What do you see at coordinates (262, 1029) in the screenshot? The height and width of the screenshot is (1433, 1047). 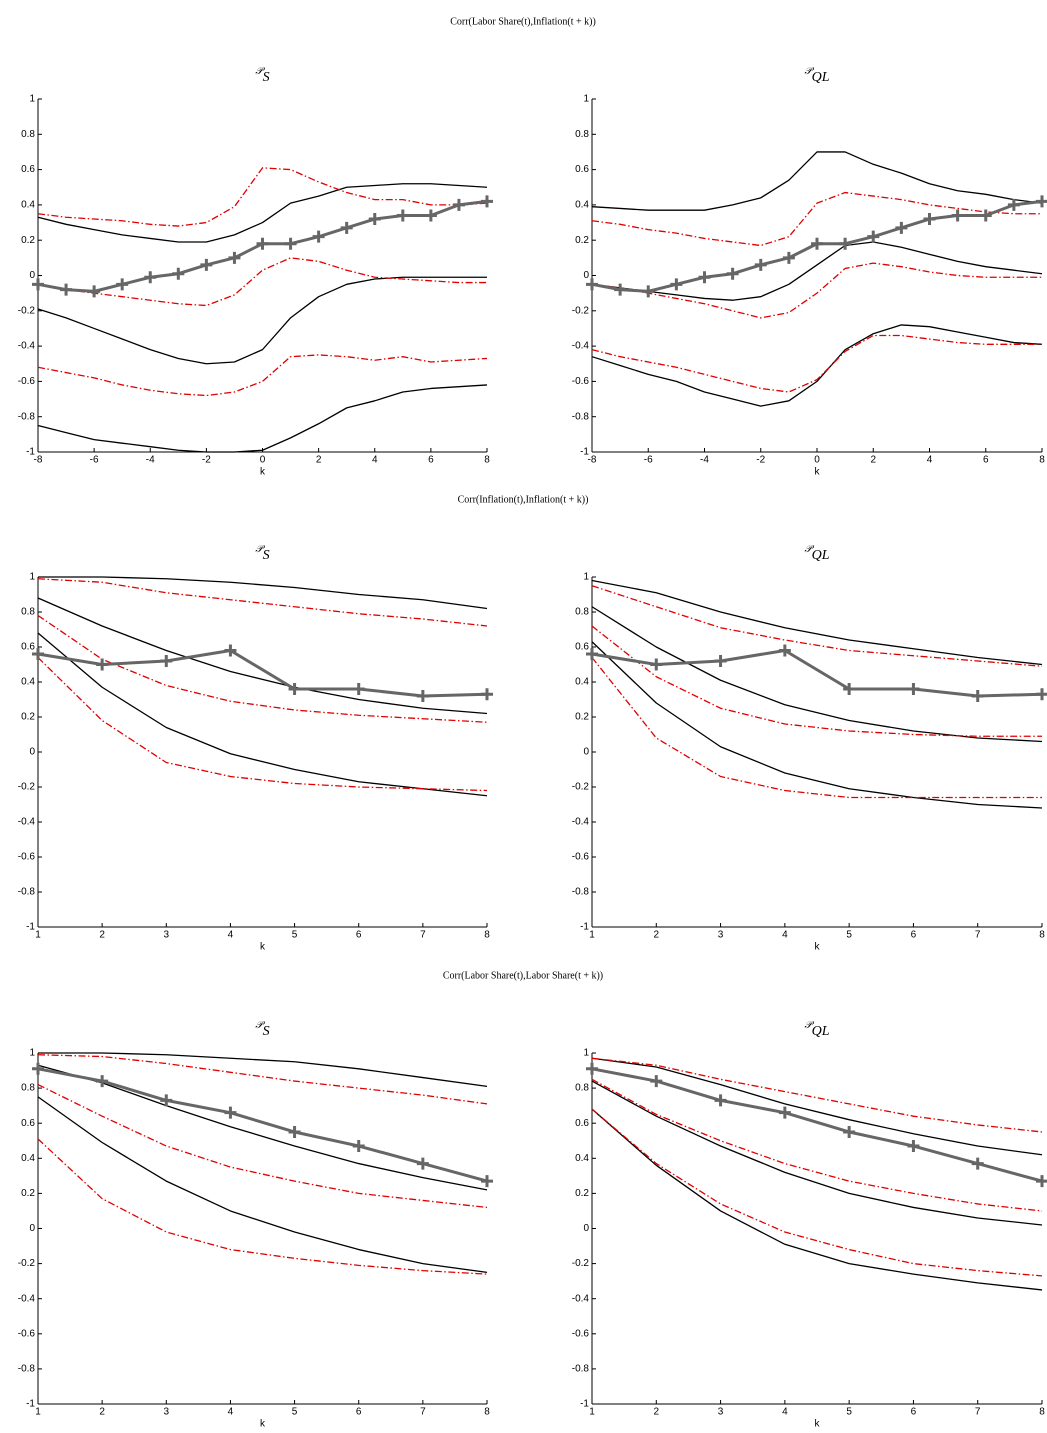 I see `subtitle: 𝒫S` at bounding box center [262, 1029].